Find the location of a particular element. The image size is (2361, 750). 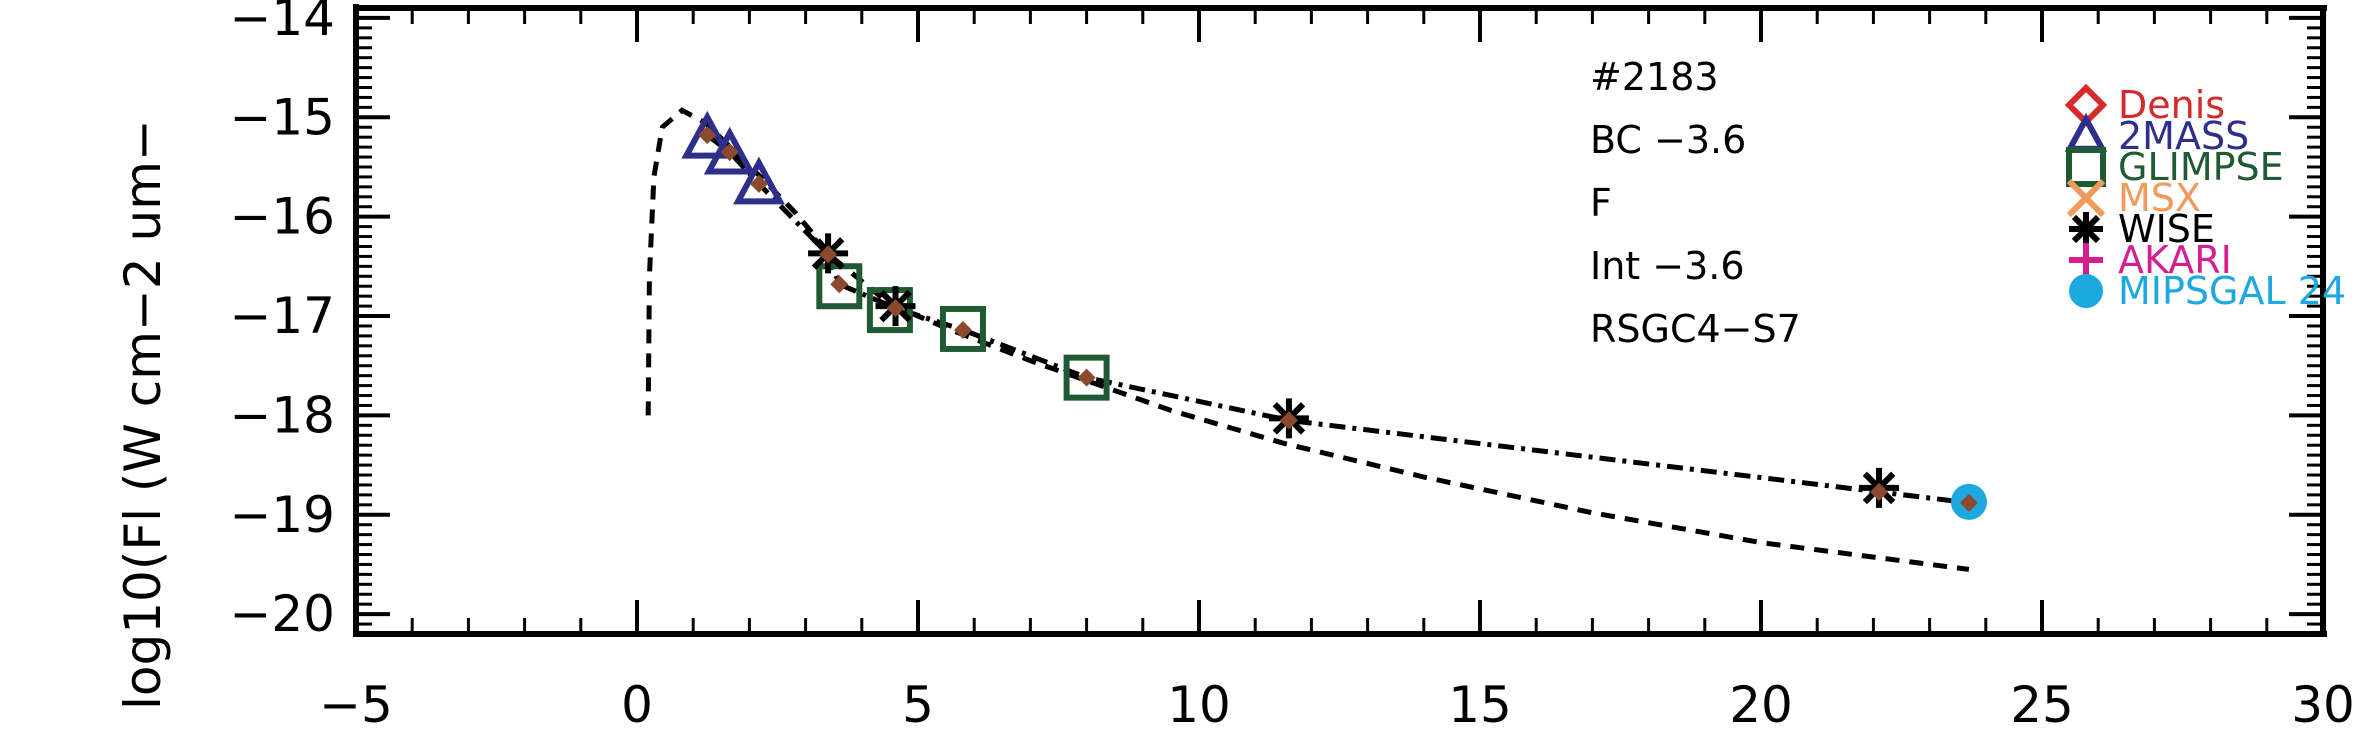

annotation-text: BC −3.6 is located at coordinates (1668, 140).